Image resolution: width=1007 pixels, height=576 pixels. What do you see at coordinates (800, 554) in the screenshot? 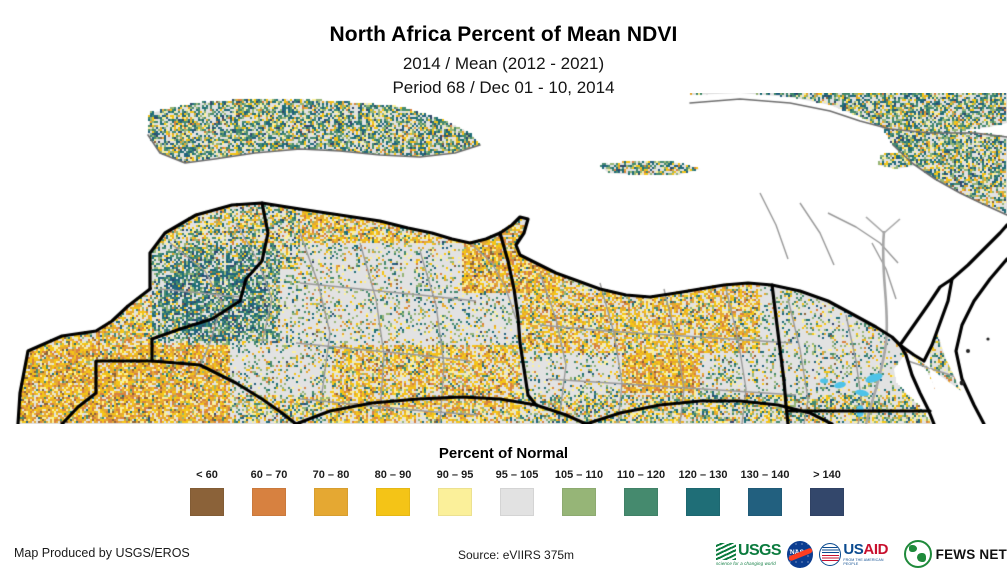
I see `nasa-logo: NASA` at bounding box center [800, 554].